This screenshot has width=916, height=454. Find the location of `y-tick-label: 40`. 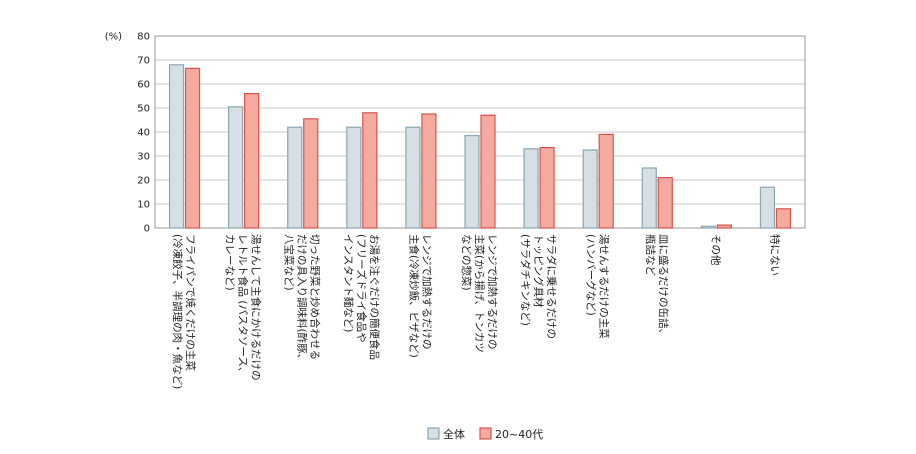

y-tick-label: 40 is located at coordinates (143, 133).